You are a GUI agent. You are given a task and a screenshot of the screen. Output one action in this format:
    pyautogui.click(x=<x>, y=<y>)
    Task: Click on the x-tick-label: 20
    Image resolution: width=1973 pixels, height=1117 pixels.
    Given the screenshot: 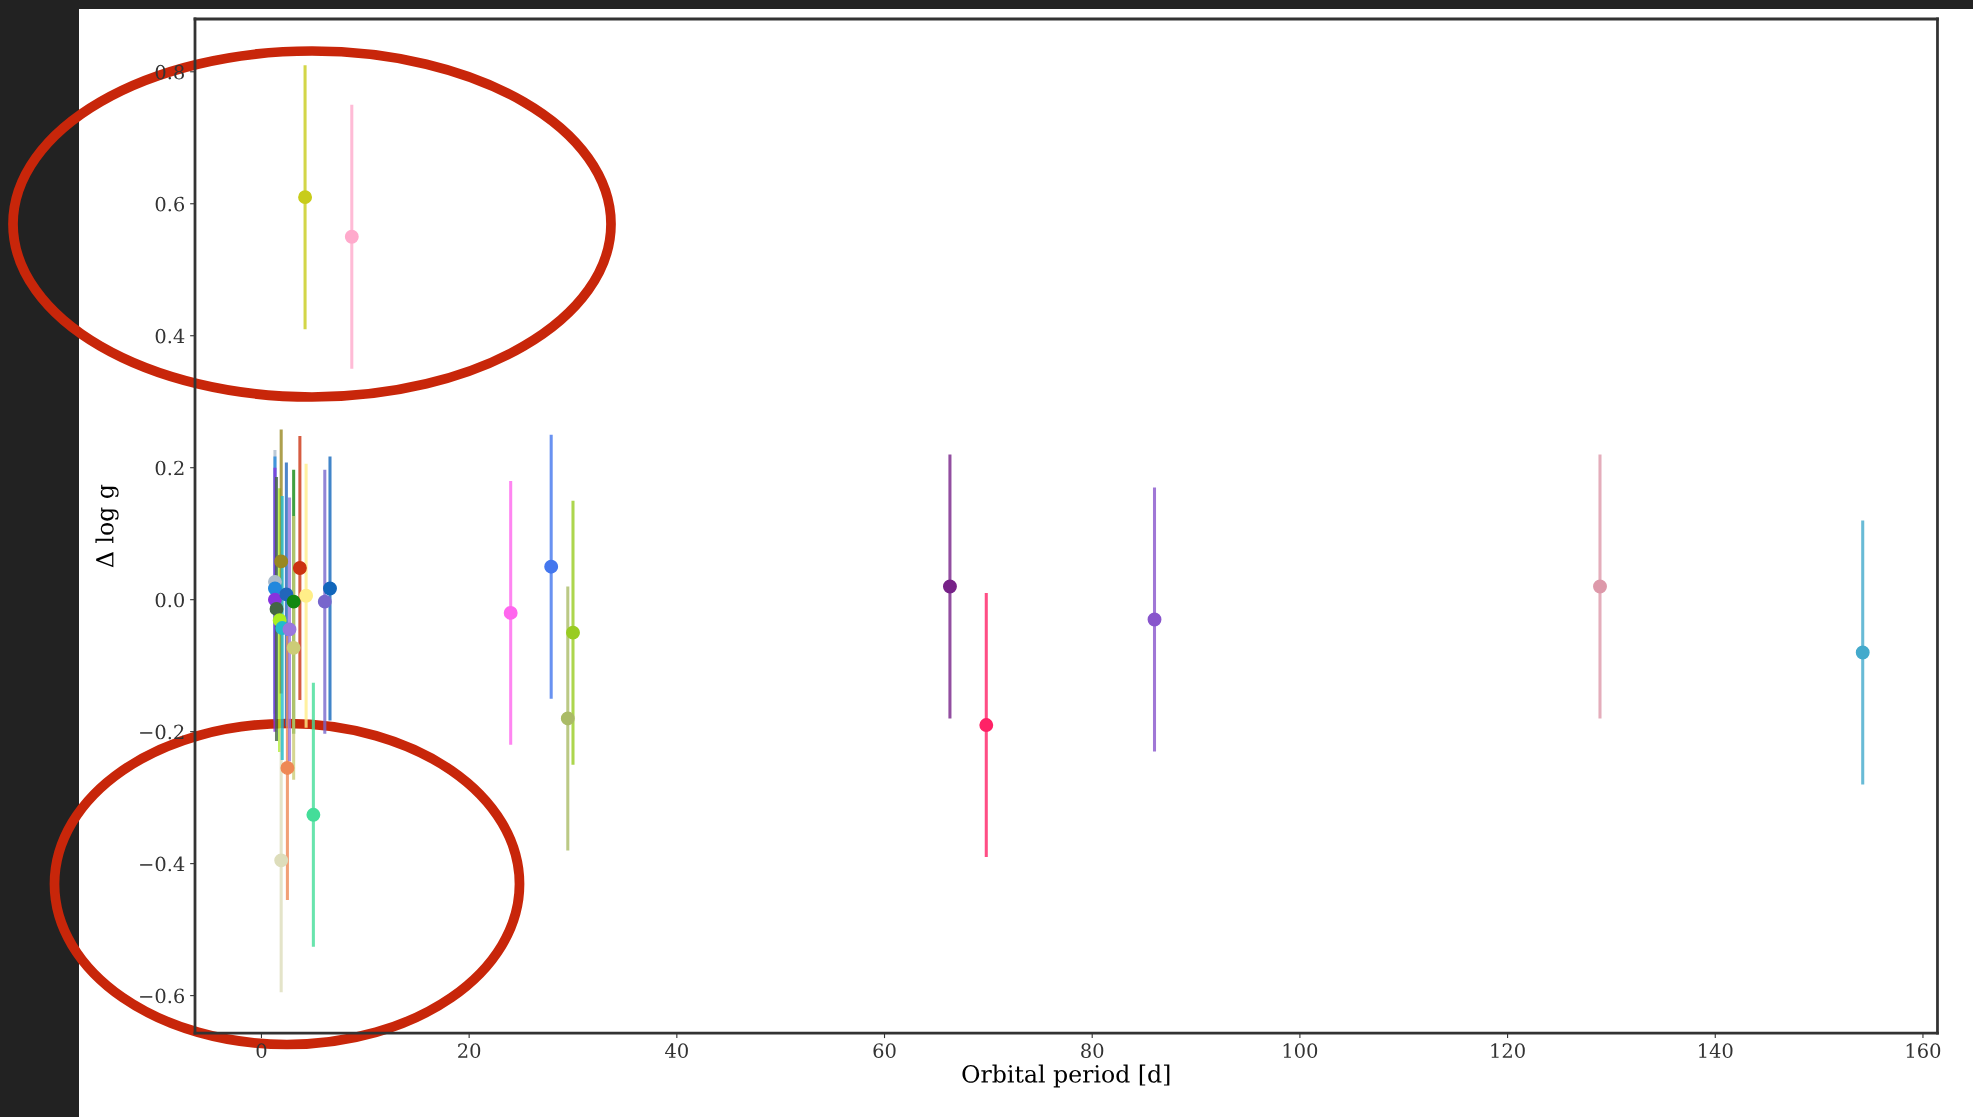 What is the action you would take?
    pyautogui.click(x=469, y=1050)
    